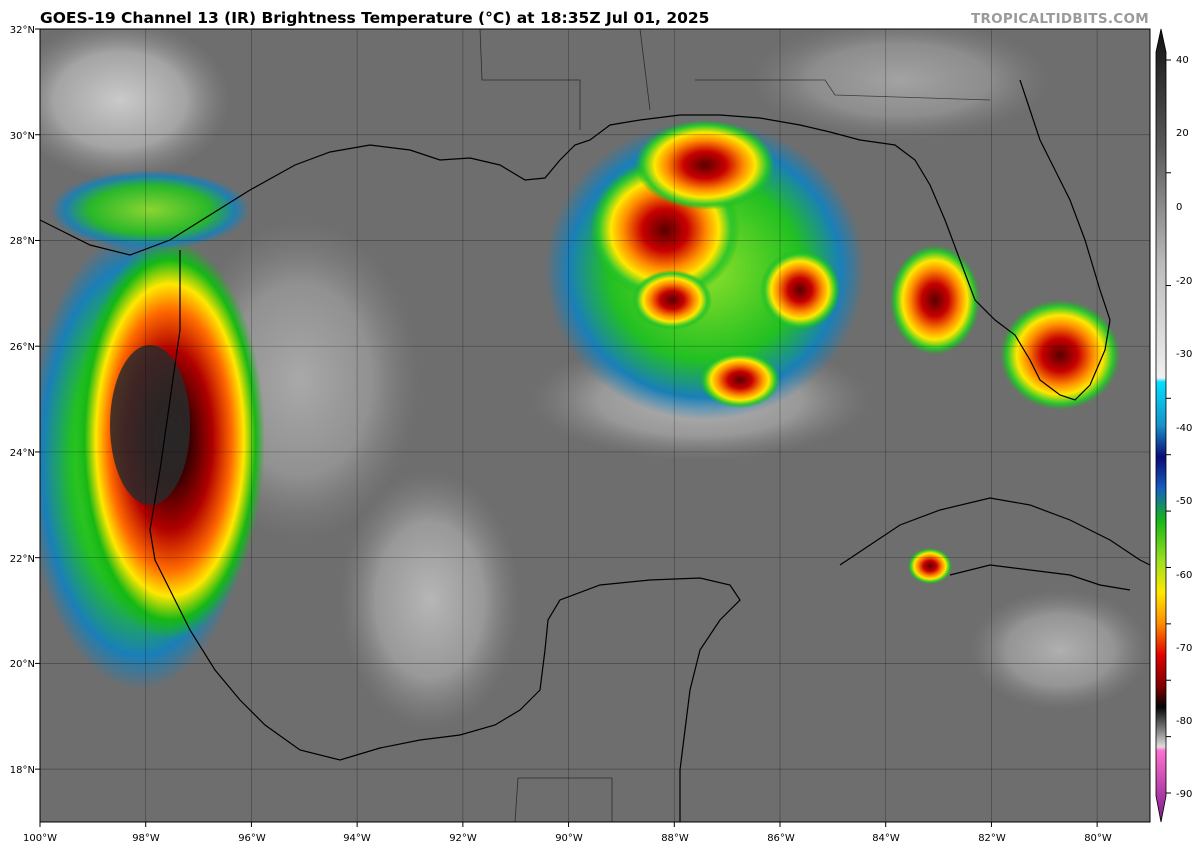 The image size is (1200, 845). I want to click on lon-tick-label: 94°W, so click(357, 838).